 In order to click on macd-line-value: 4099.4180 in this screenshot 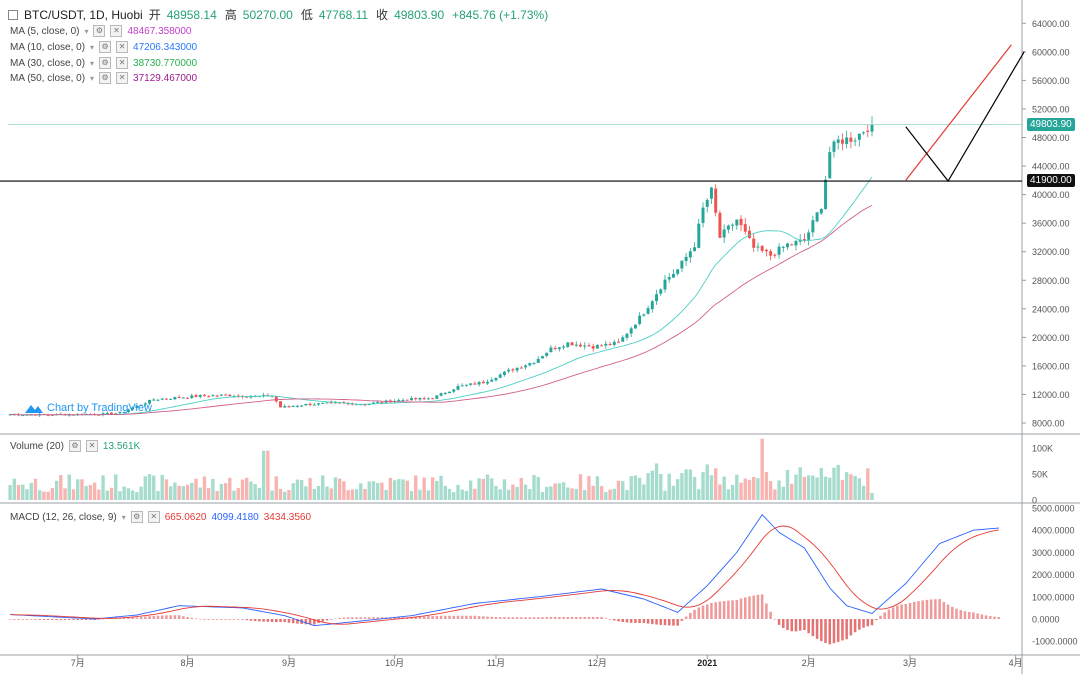, I will do `click(235, 517)`.